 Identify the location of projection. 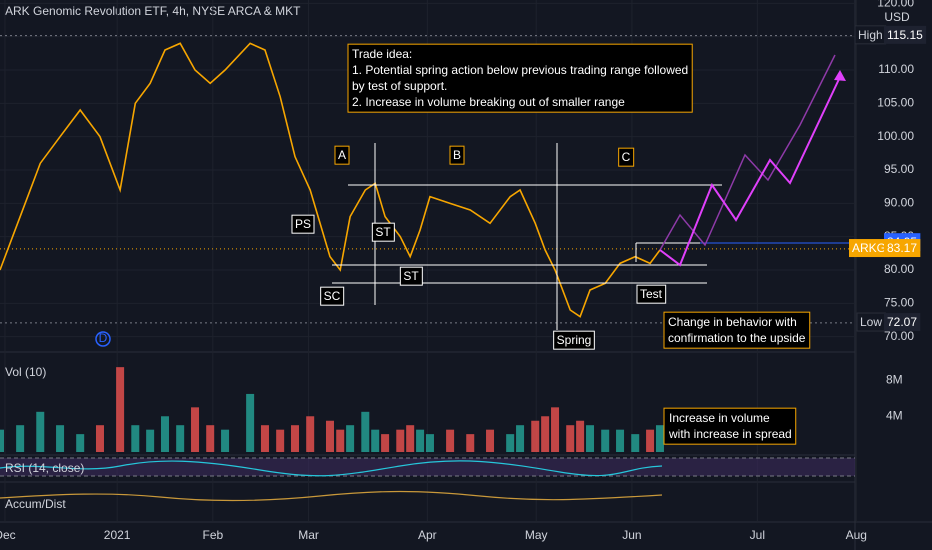
(750, 171).